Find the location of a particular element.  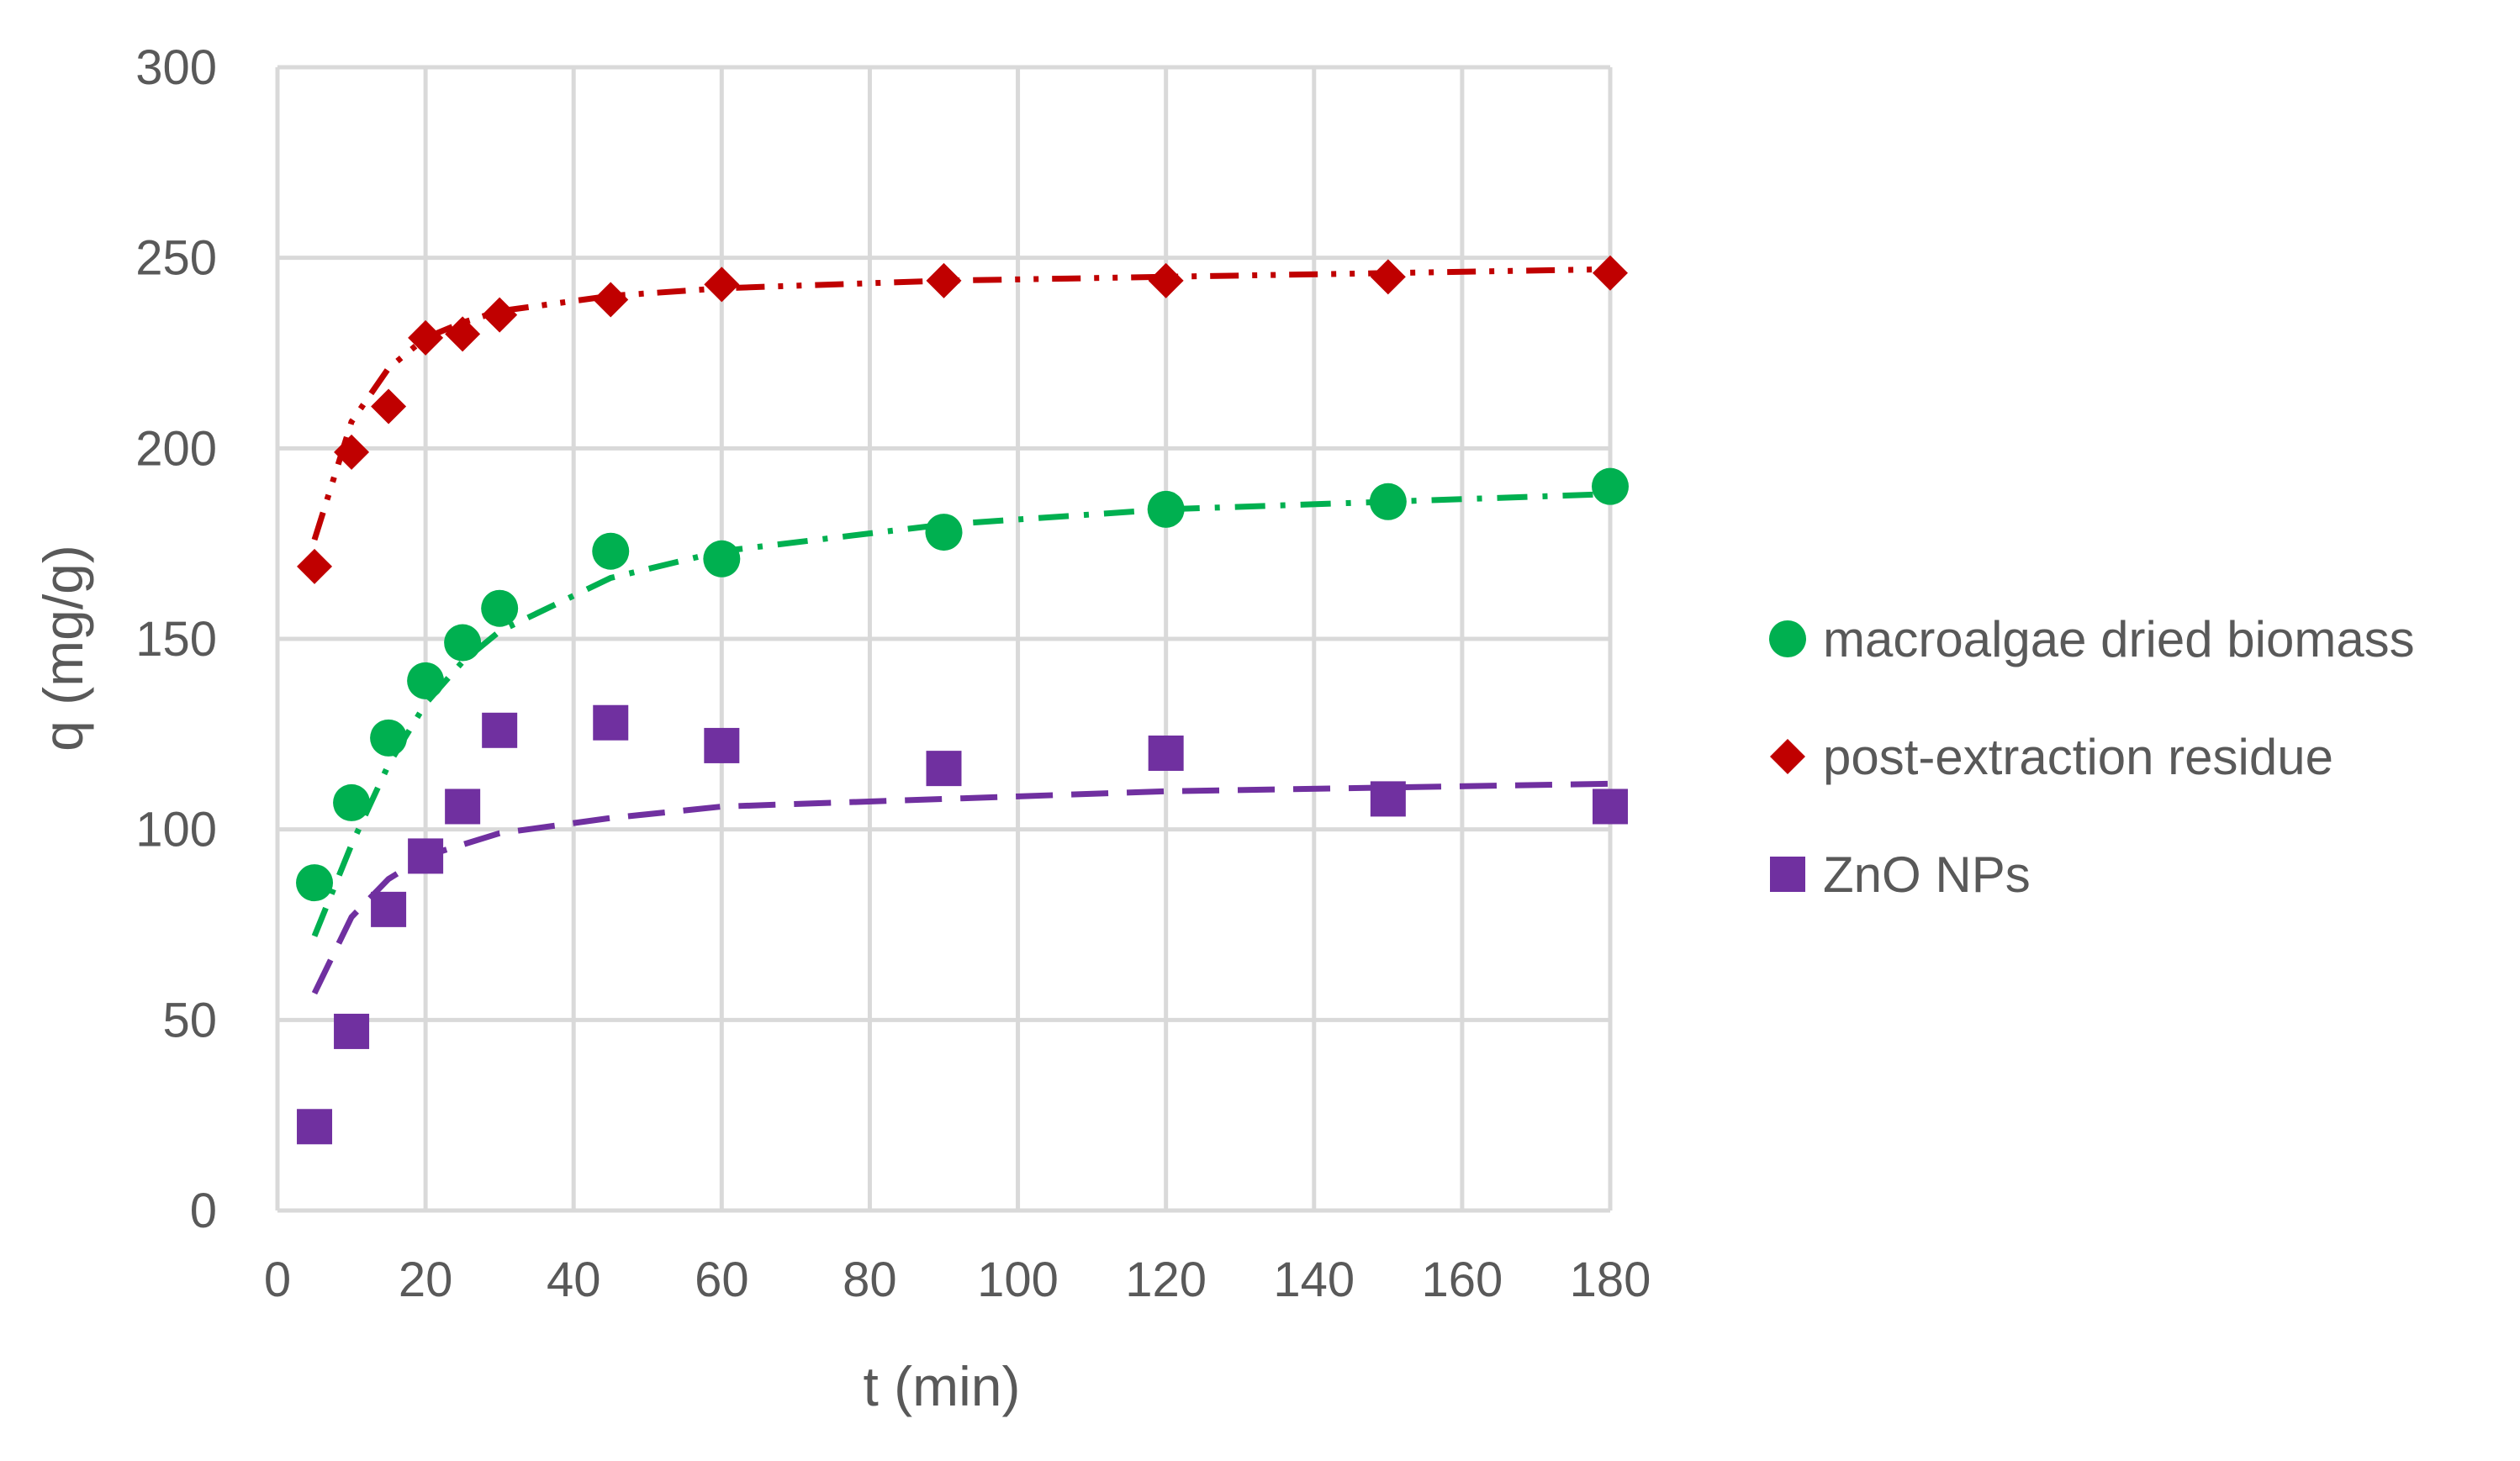

macroalgae-dried-biomass-legend-marker is located at coordinates (1787, 638).